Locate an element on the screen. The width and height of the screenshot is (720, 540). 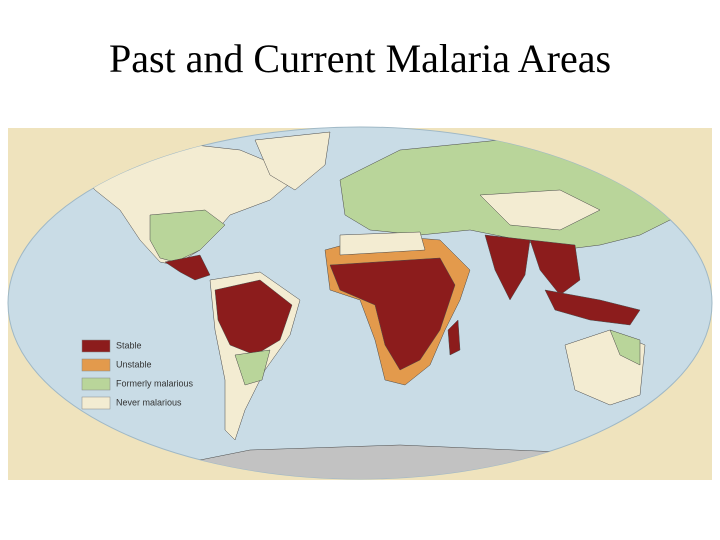
central-america is located at coordinates (187, 267).